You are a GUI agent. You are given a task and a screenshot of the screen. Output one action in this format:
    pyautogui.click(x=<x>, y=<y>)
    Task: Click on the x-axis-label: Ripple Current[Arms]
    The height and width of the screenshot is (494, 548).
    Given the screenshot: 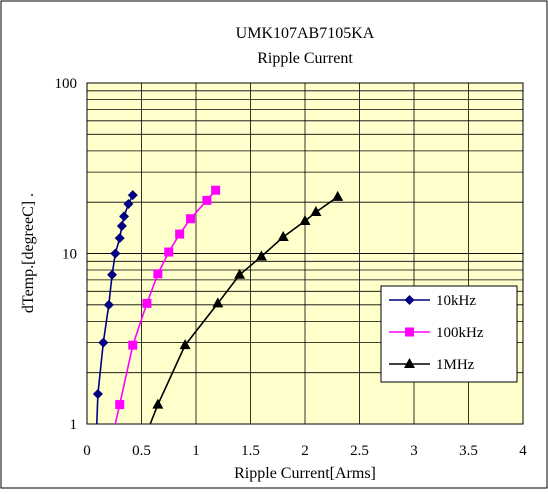 What is the action you would take?
    pyautogui.click(x=305, y=473)
    